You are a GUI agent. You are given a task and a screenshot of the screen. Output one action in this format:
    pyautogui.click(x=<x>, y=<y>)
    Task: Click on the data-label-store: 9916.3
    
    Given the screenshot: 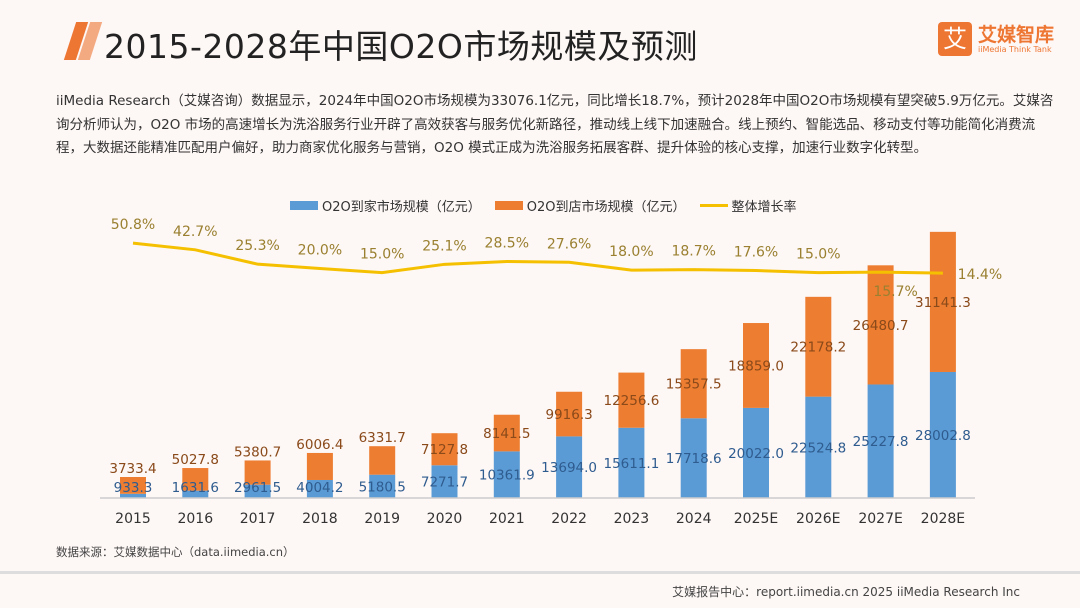 What is the action you would take?
    pyautogui.click(x=568, y=415)
    